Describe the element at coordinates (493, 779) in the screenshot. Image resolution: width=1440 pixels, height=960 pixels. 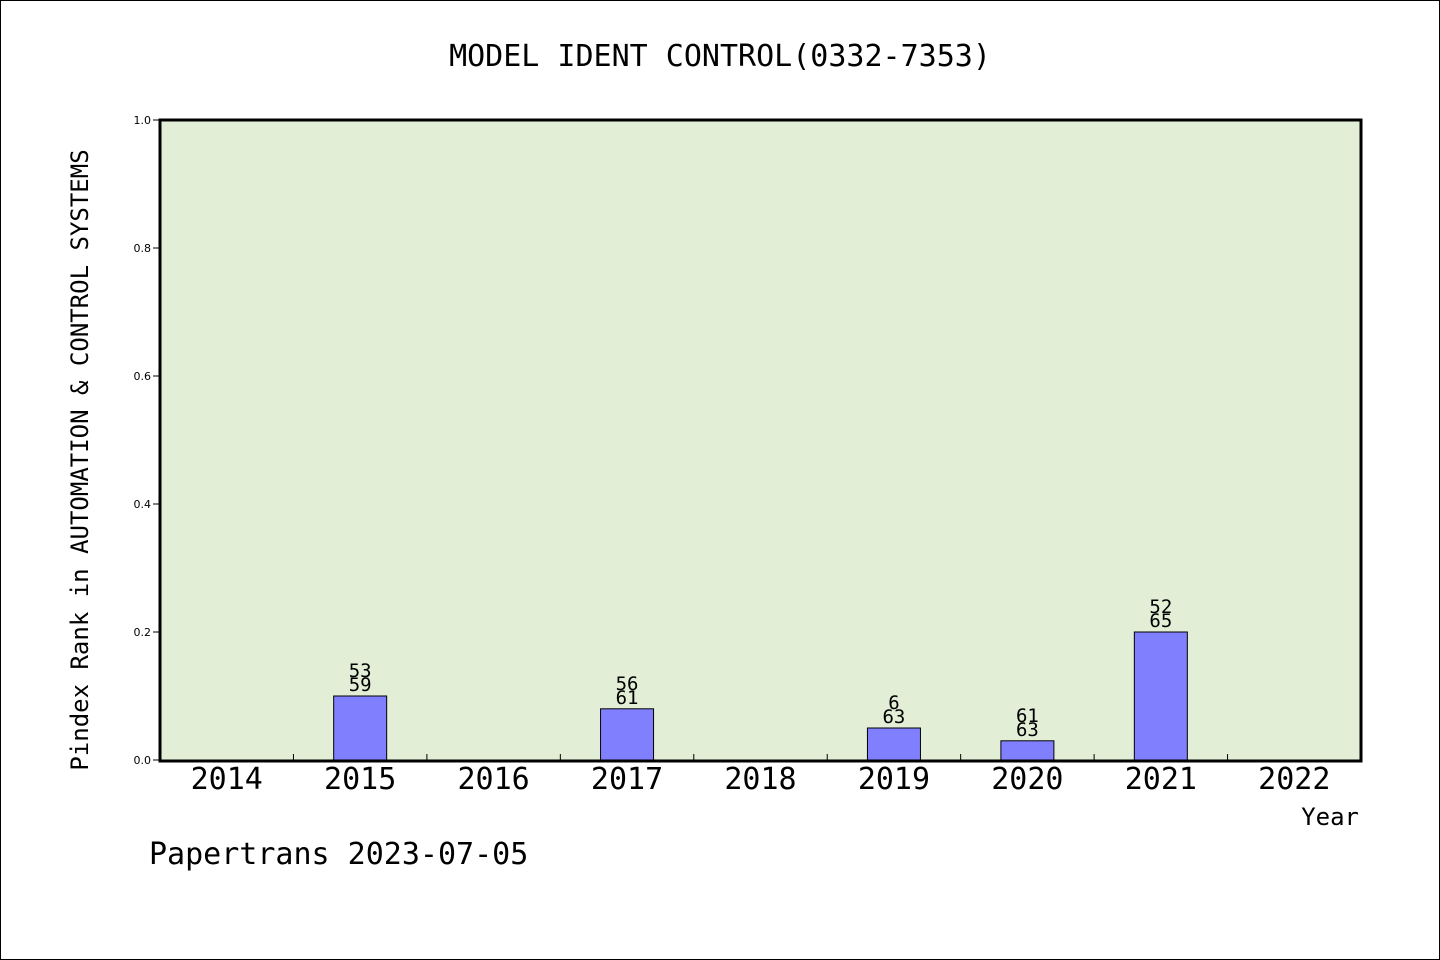
I see `x-tick-label-2016: 2016` at that location.